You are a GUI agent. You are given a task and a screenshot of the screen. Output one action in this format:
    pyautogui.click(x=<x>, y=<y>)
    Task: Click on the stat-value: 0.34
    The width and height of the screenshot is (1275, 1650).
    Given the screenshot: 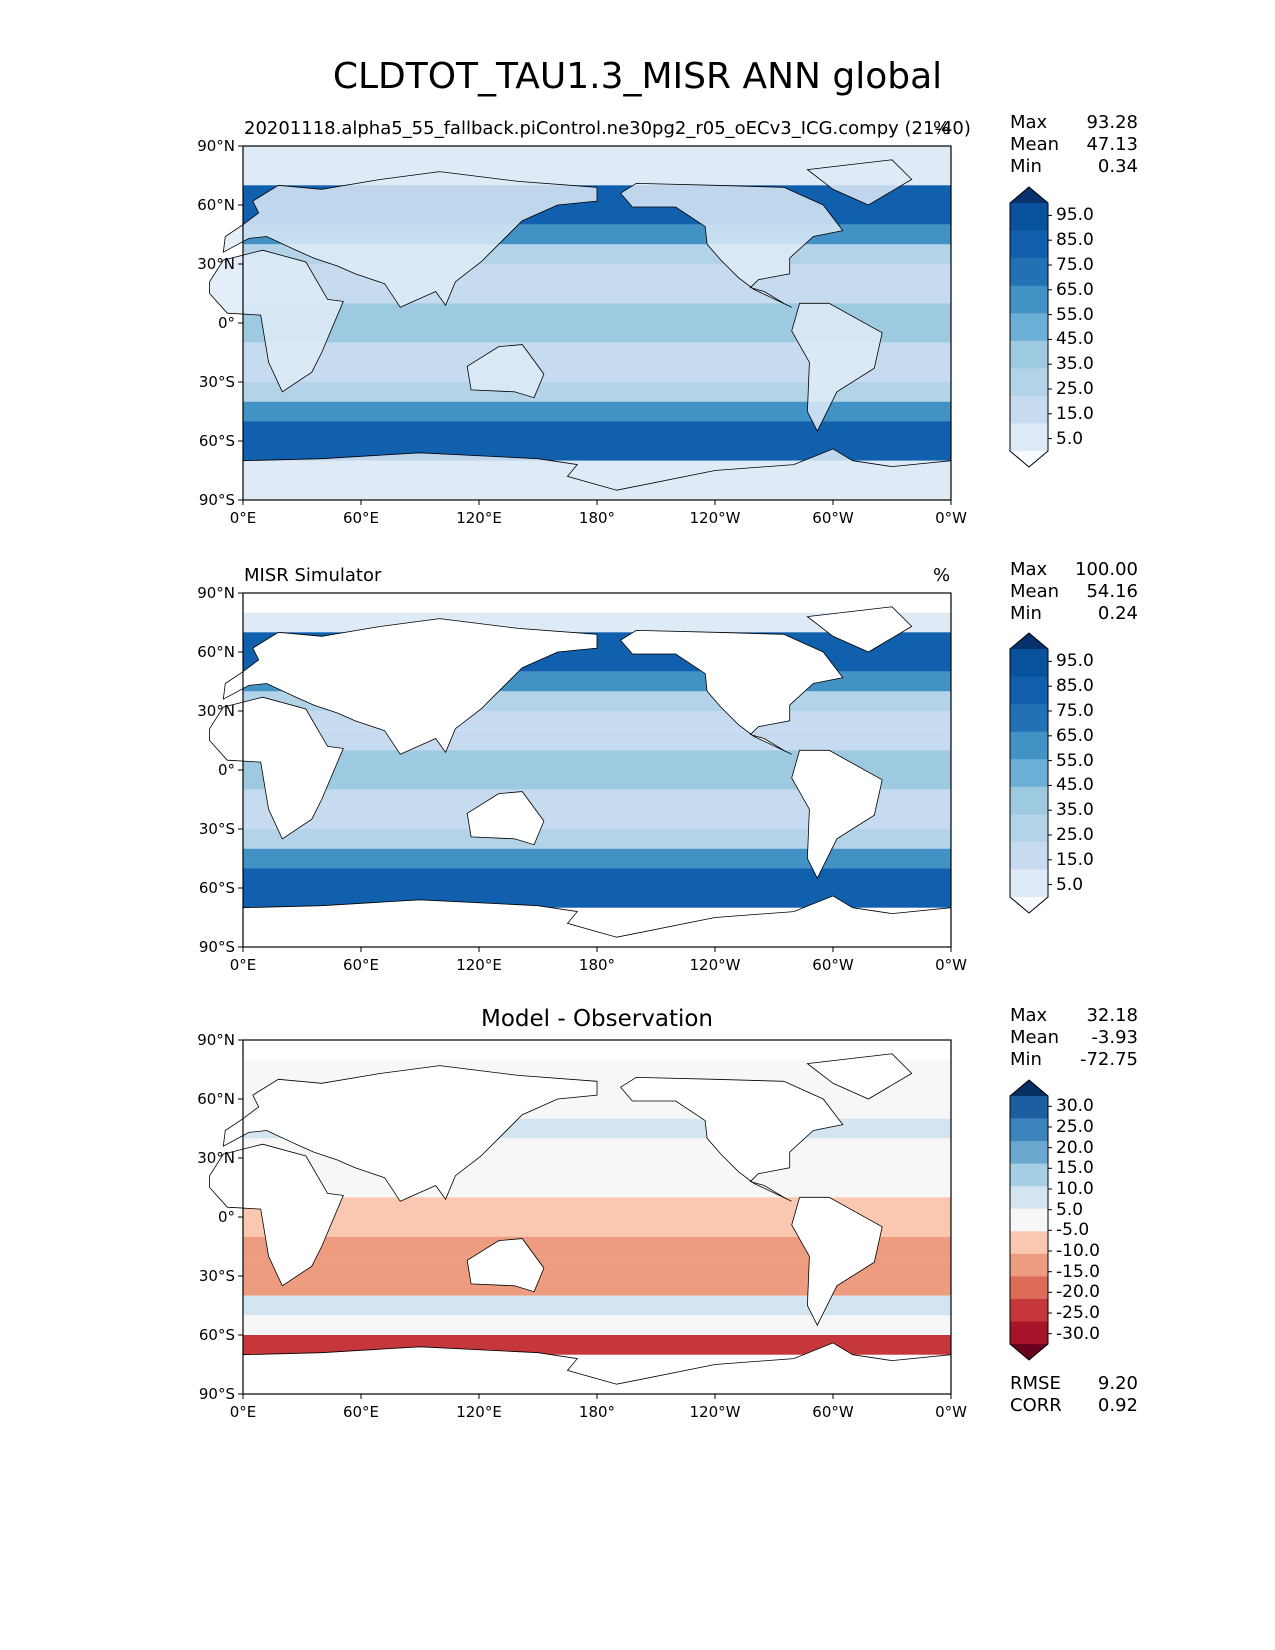 What is the action you would take?
    pyautogui.click(x=1117, y=166)
    